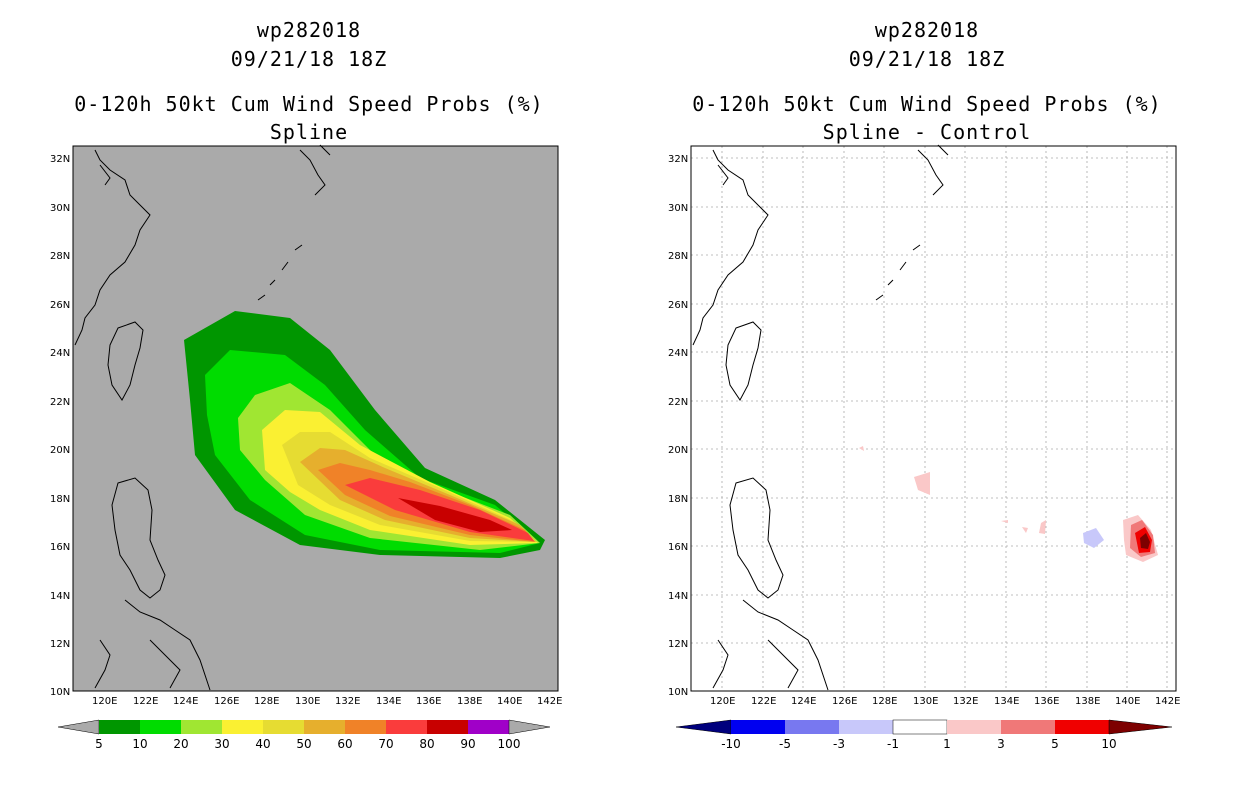  Describe the element at coordinates (60, 256) in the screenshot. I see `lat-label: 28N` at that location.